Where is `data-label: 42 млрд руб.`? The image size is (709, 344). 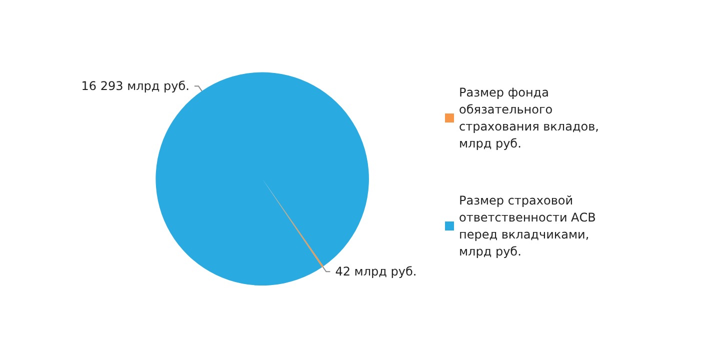
data-label: 42 млрд руб. is located at coordinates (376, 271).